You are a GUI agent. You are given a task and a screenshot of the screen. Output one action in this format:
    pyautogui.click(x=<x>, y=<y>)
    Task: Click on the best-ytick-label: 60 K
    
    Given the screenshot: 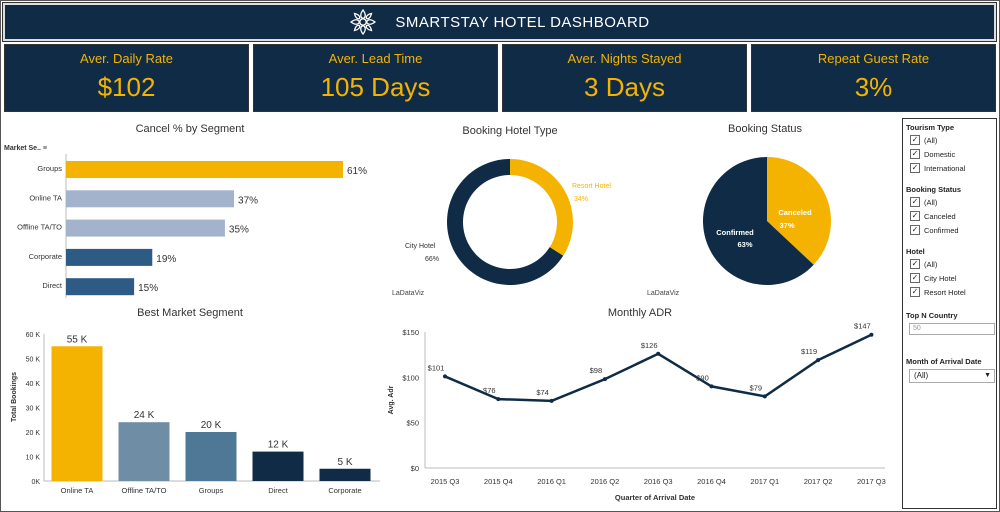 What is the action you would take?
    pyautogui.click(x=33, y=335)
    